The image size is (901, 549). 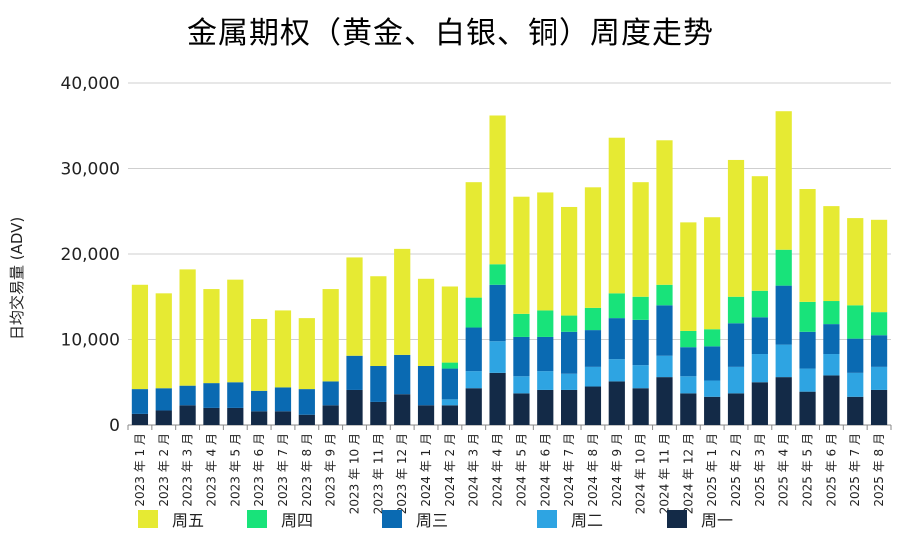 What do you see at coordinates (831, 470) in the screenshot?
I see `x-tick-label: 2025 年 6 月` at bounding box center [831, 470].